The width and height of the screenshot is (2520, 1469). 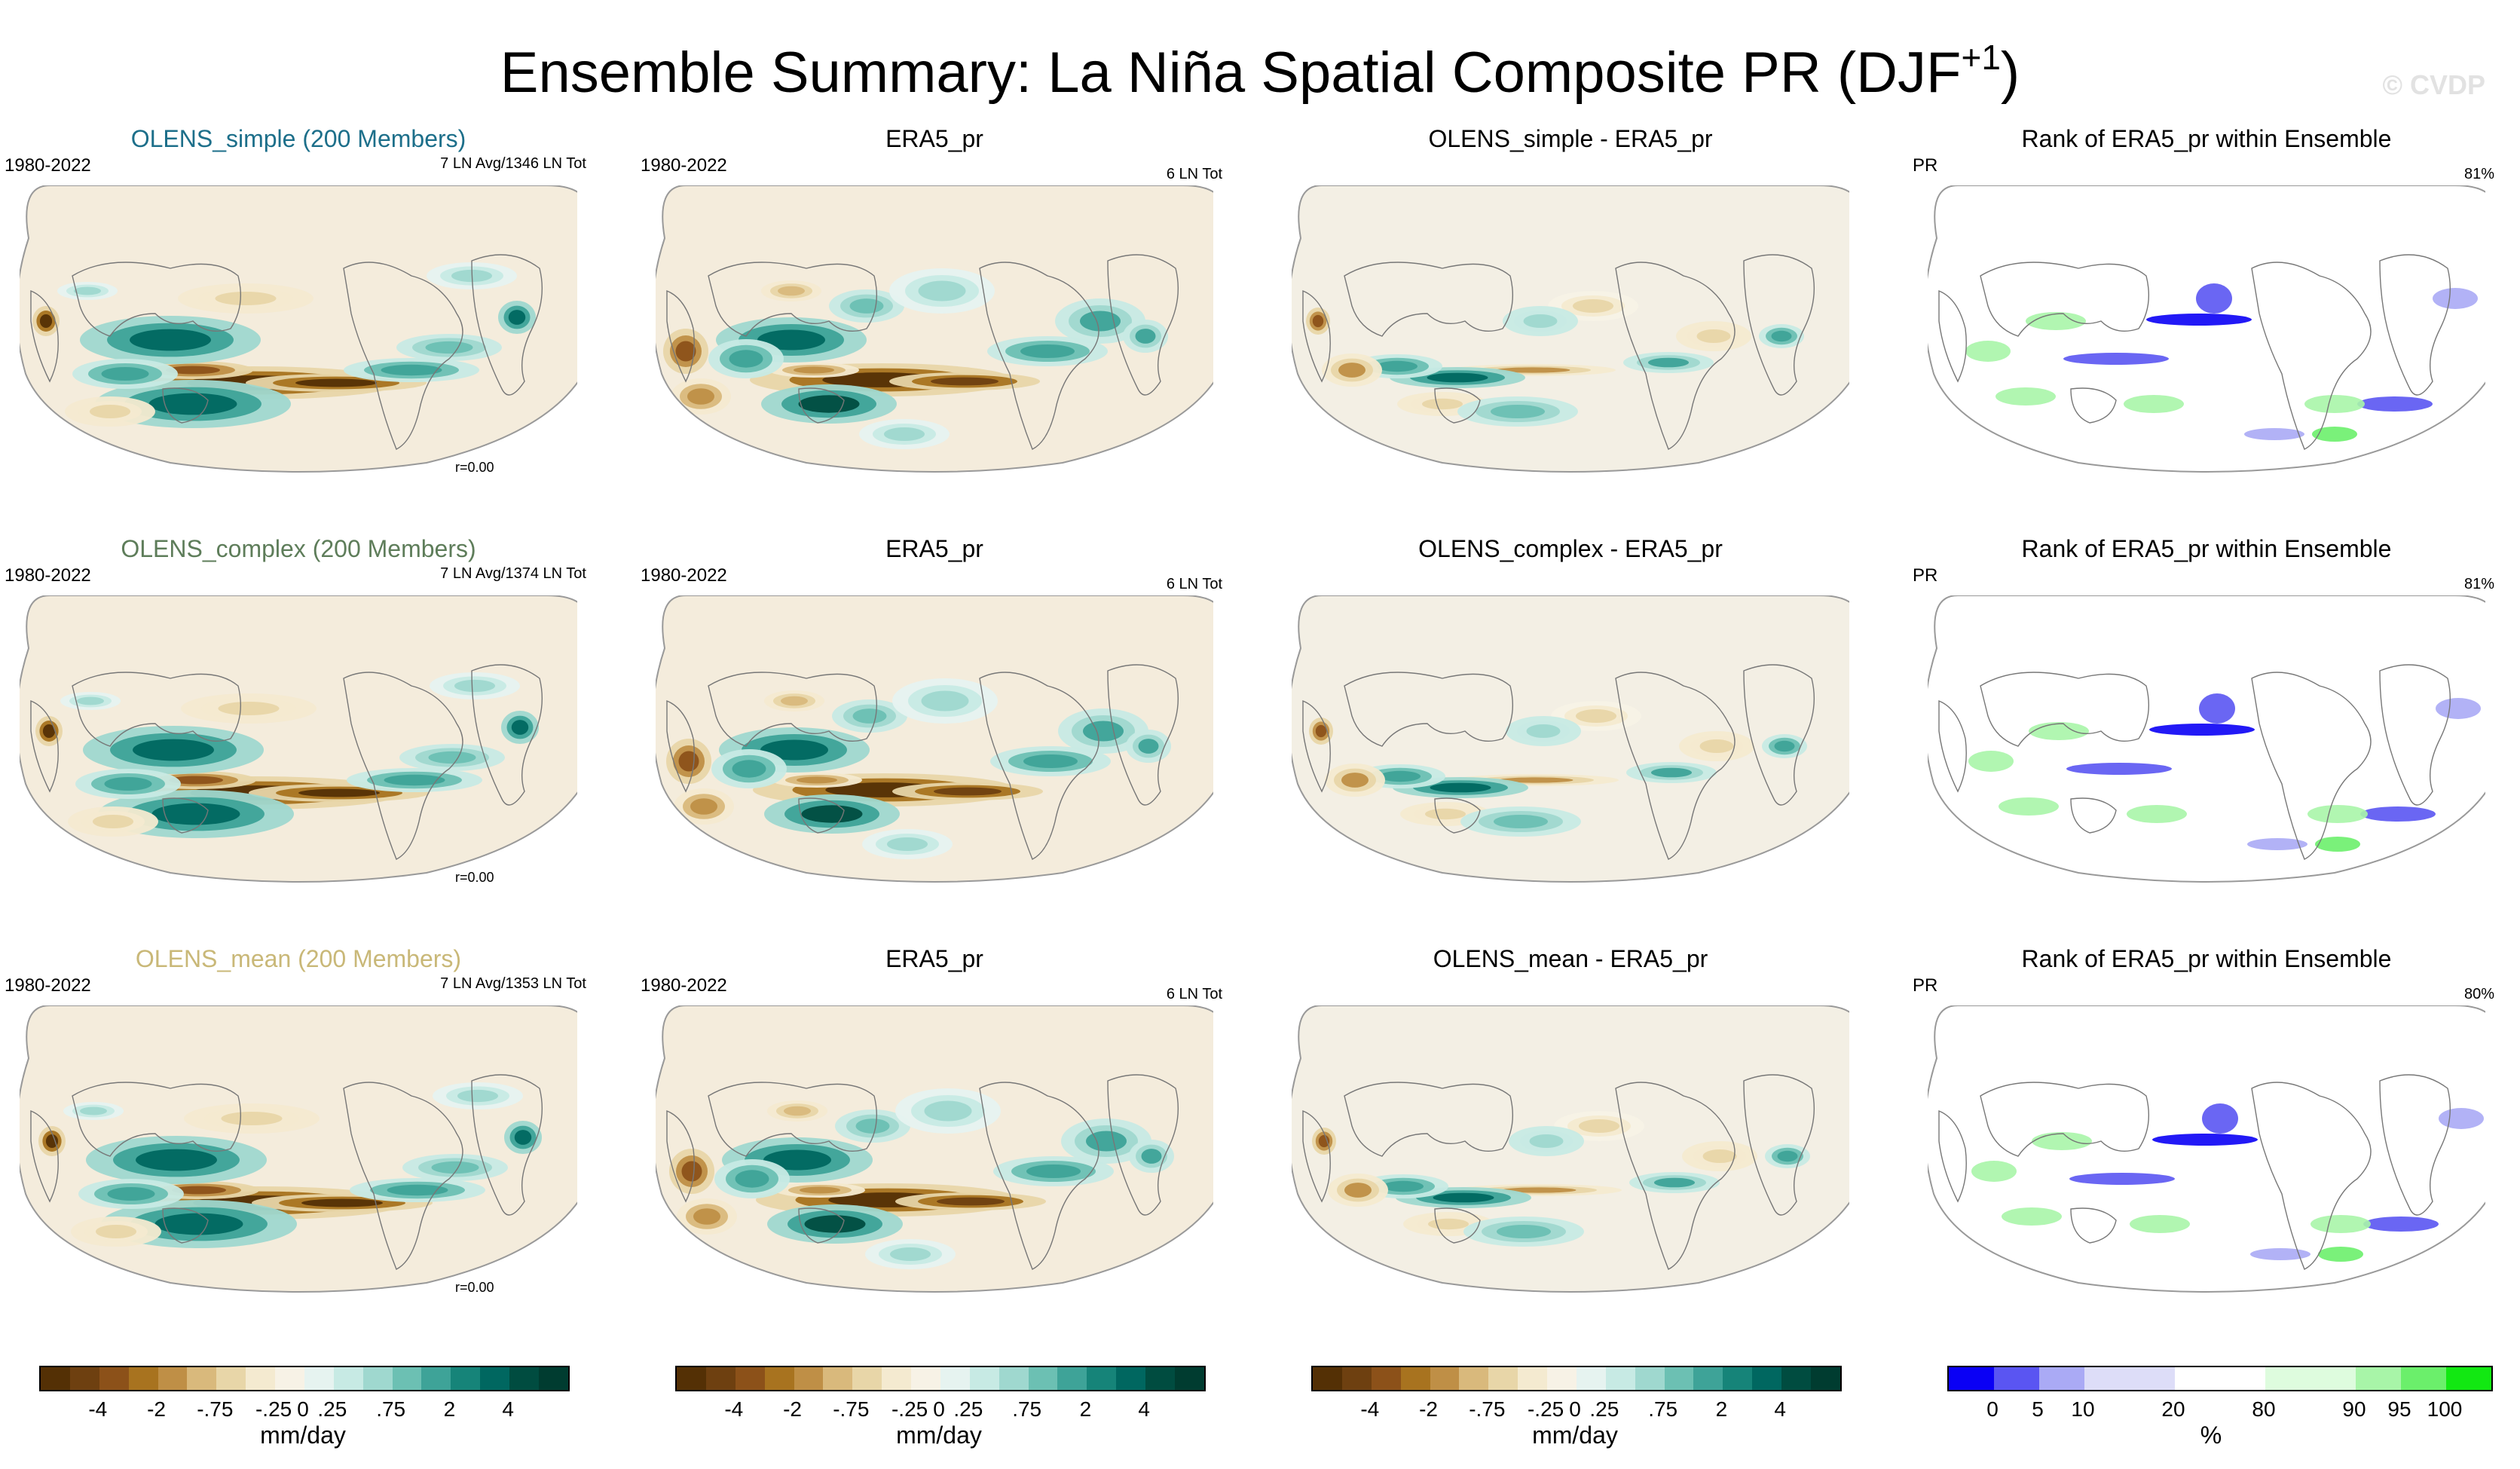 I want to click on colorbar-boxes, so click(x=940, y=1378).